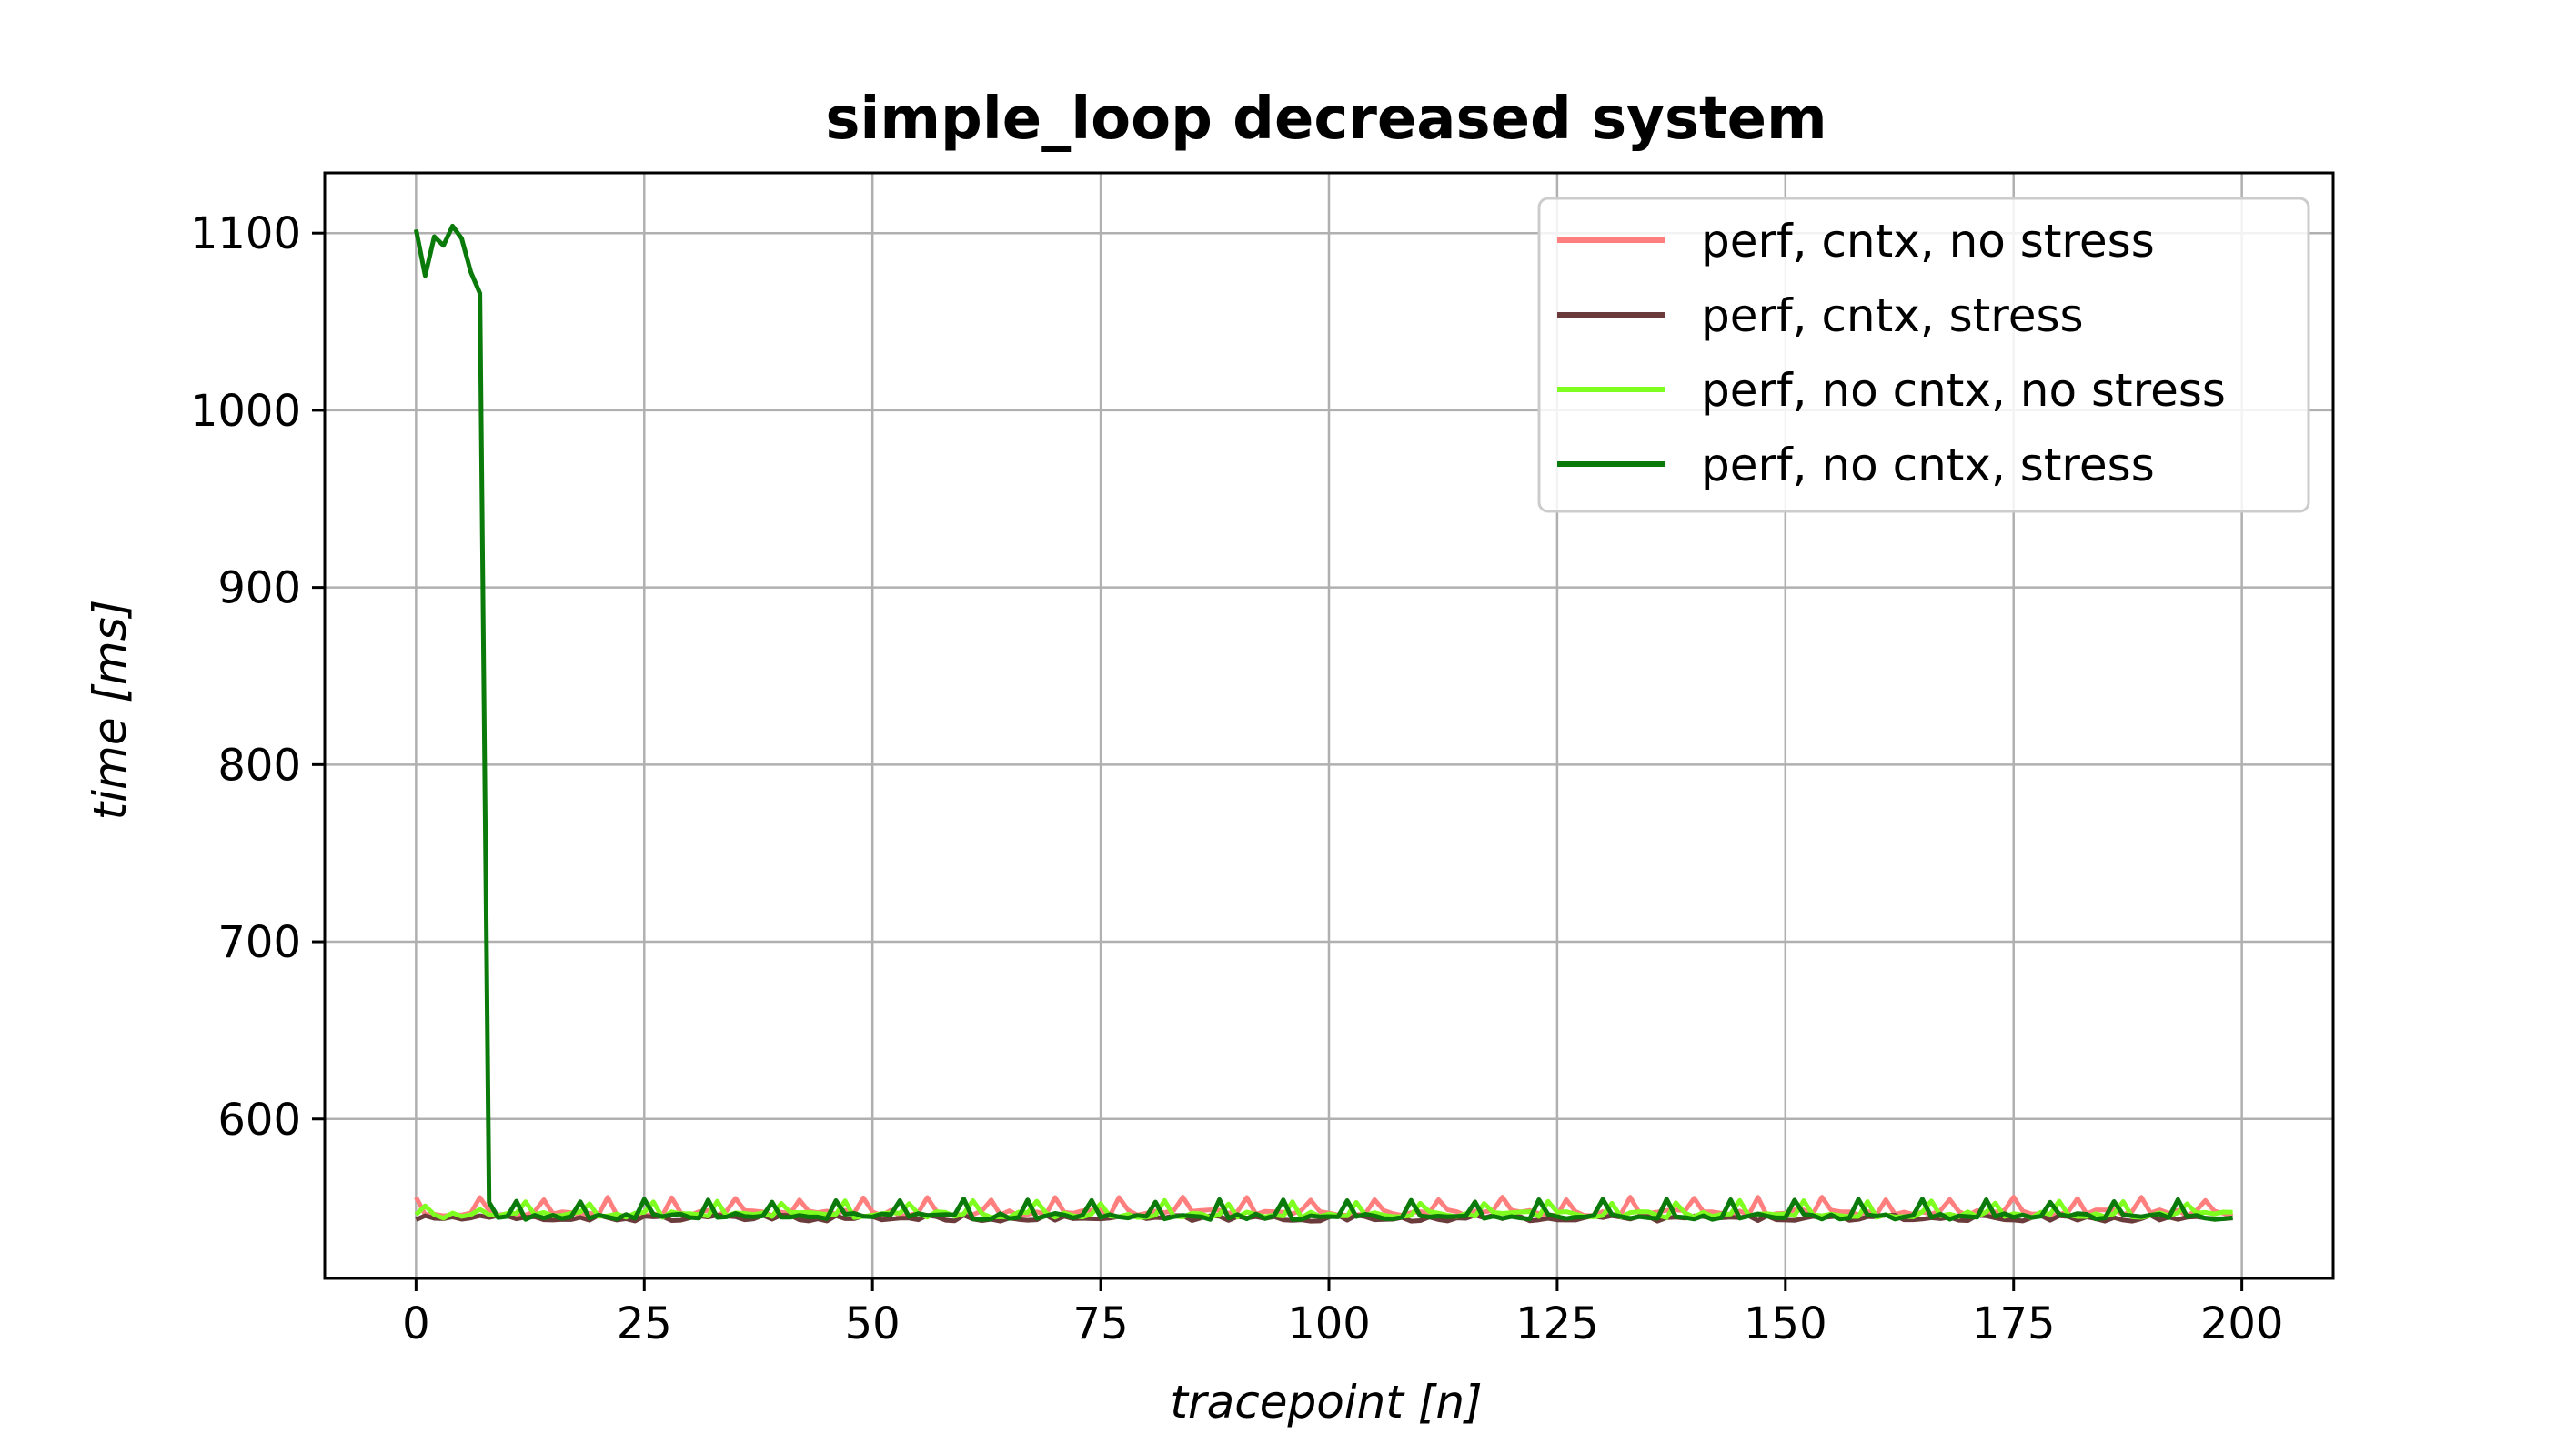  I want to click on x-tick-label: 0, so click(416, 1323).